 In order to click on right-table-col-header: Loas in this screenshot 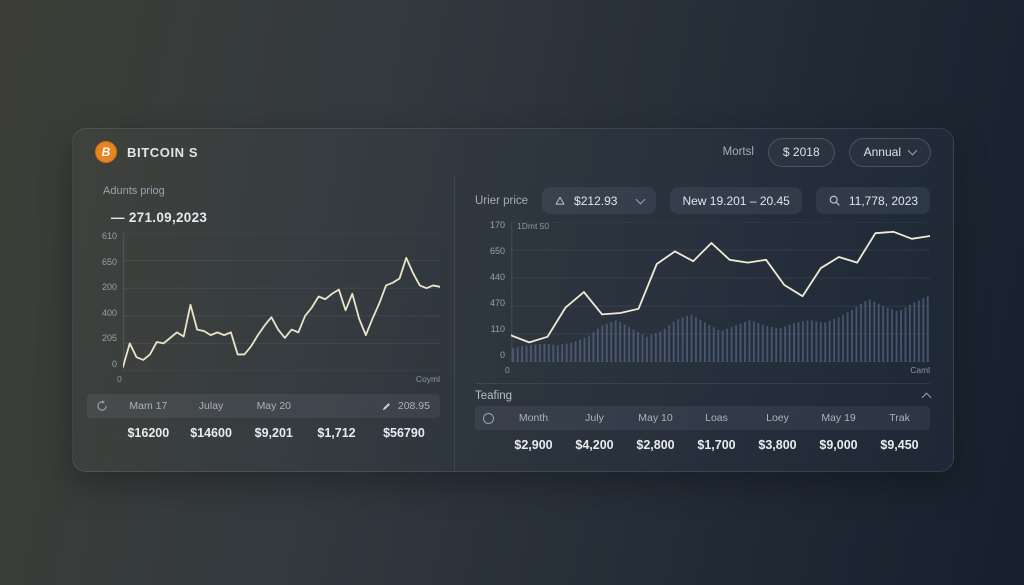, I will do `click(716, 418)`.